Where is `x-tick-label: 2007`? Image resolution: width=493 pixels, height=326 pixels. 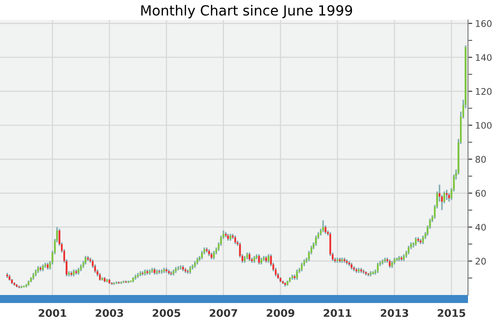
x-tick-label: 2007 is located at coordinates (224, 313).